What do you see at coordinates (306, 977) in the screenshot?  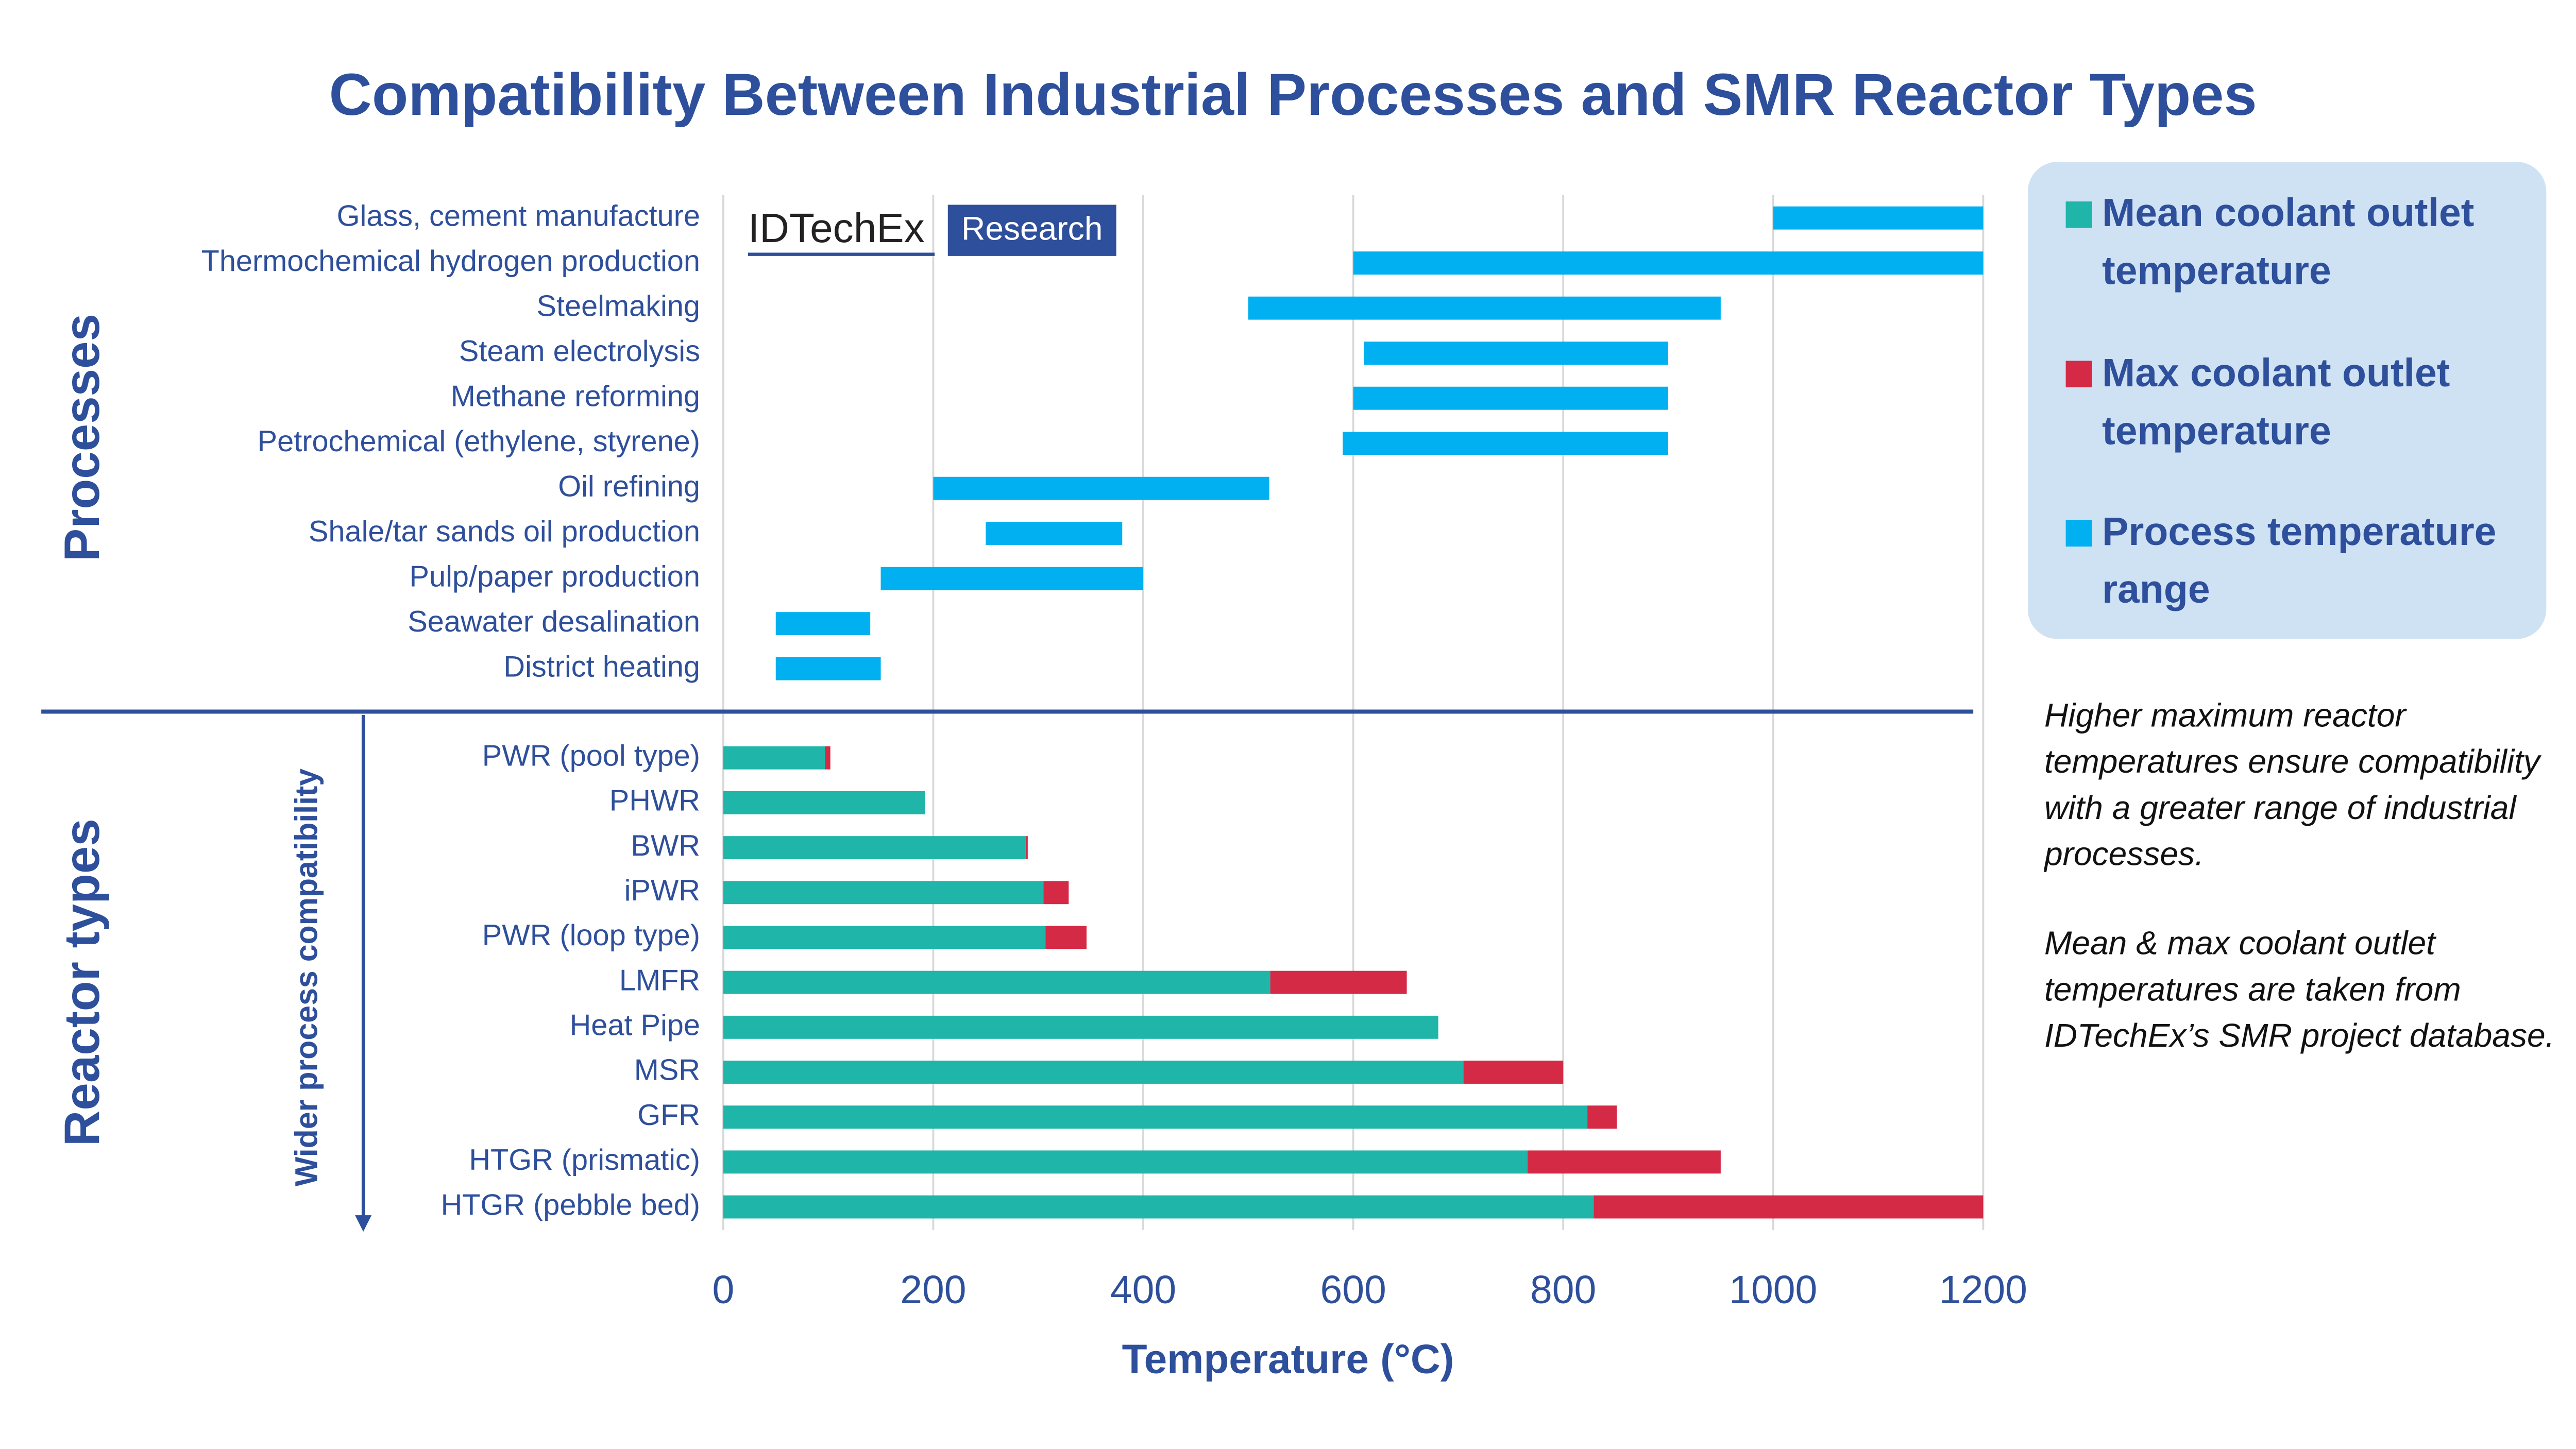 I see `axis-note: Wider process compatibility` at bounding box center [306, 977].